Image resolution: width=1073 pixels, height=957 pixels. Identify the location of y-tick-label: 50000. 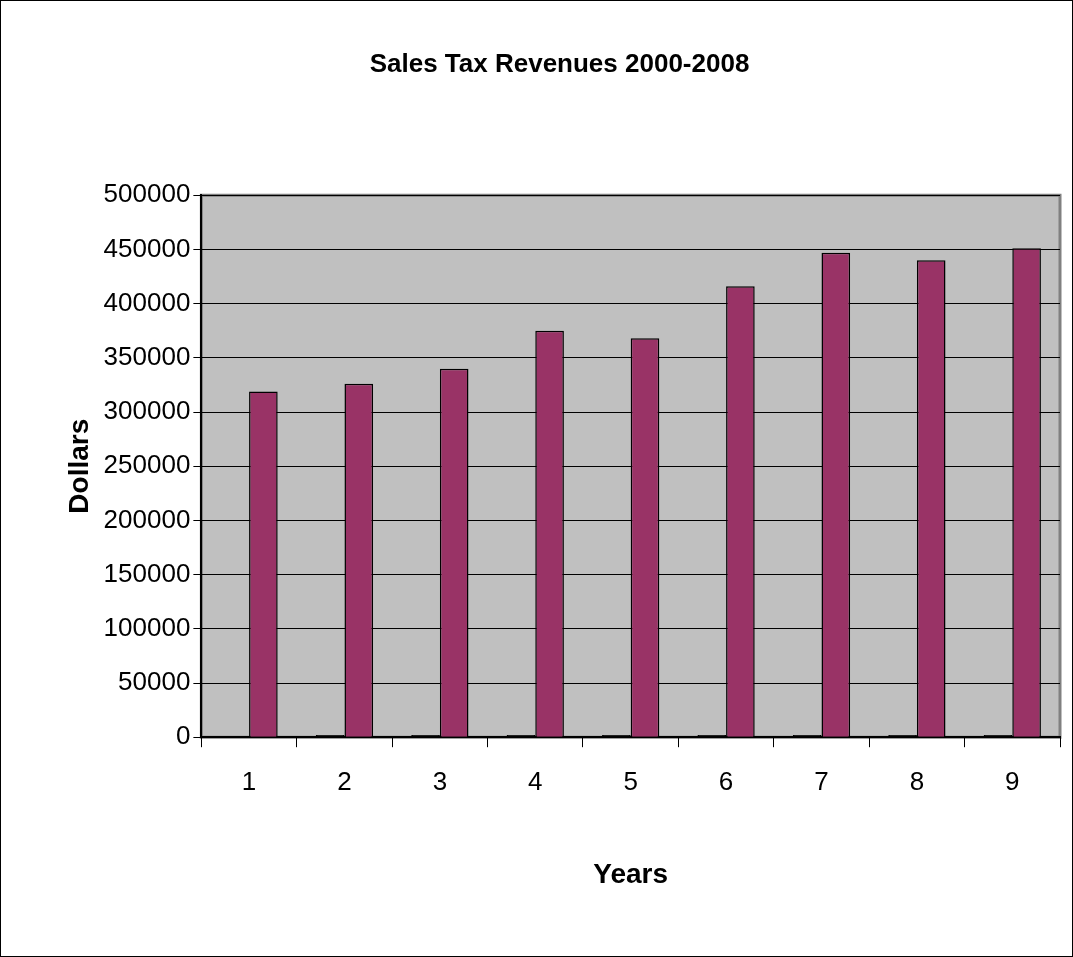
(154, 681).